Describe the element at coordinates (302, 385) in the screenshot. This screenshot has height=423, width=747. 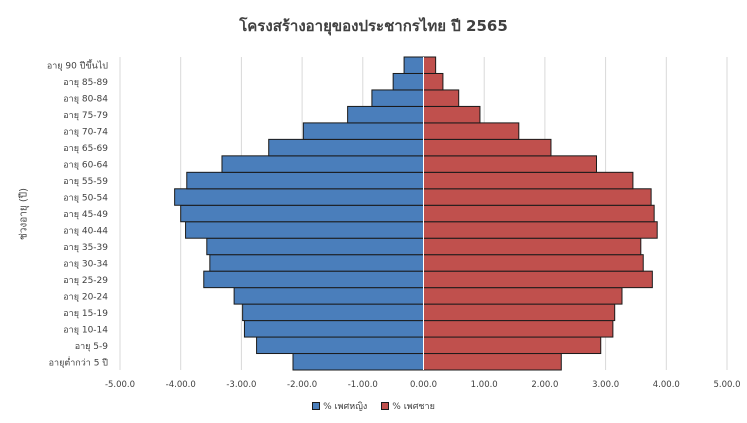
I see `x-tick-label: -2.00.0` at that location.